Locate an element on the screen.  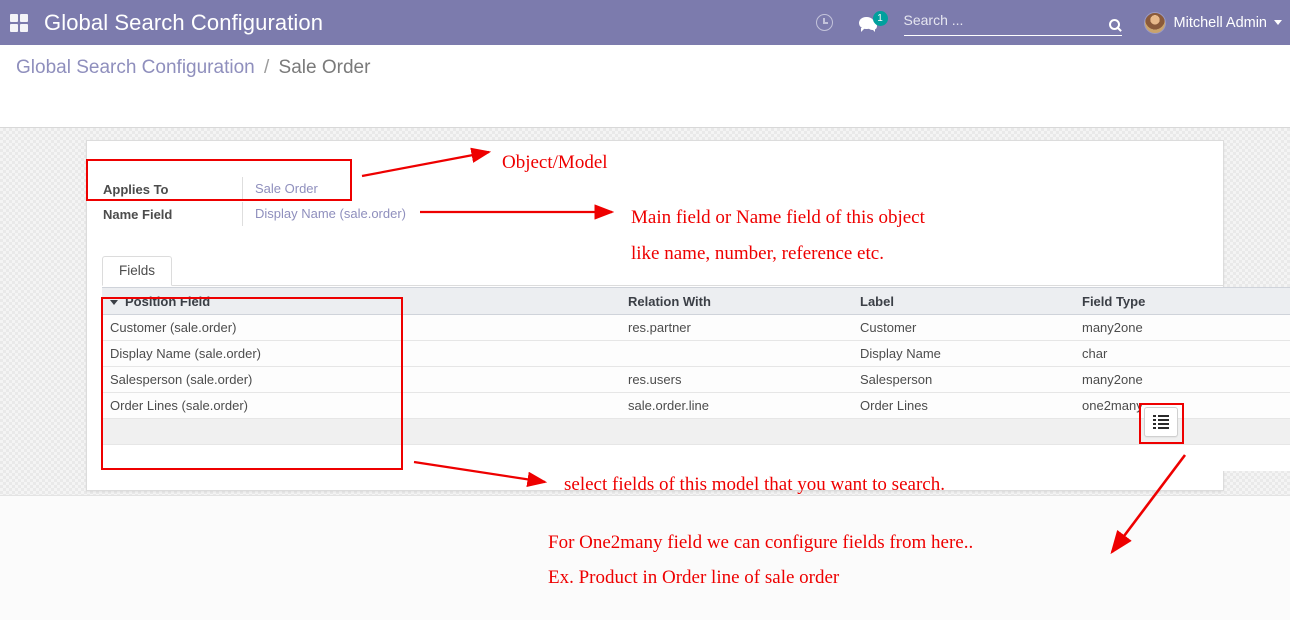
cell-position-field: Customer (sale.order) is located at coordinates (305, 327).